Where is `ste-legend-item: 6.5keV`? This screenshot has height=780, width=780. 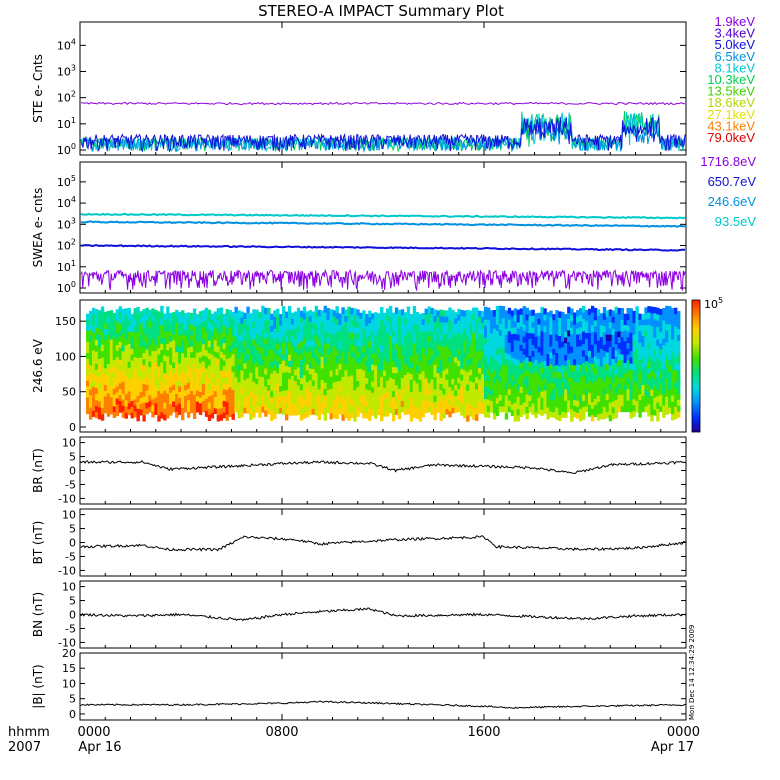
ste-legend-item: 6.5keV is located at coordinates (735, 56).